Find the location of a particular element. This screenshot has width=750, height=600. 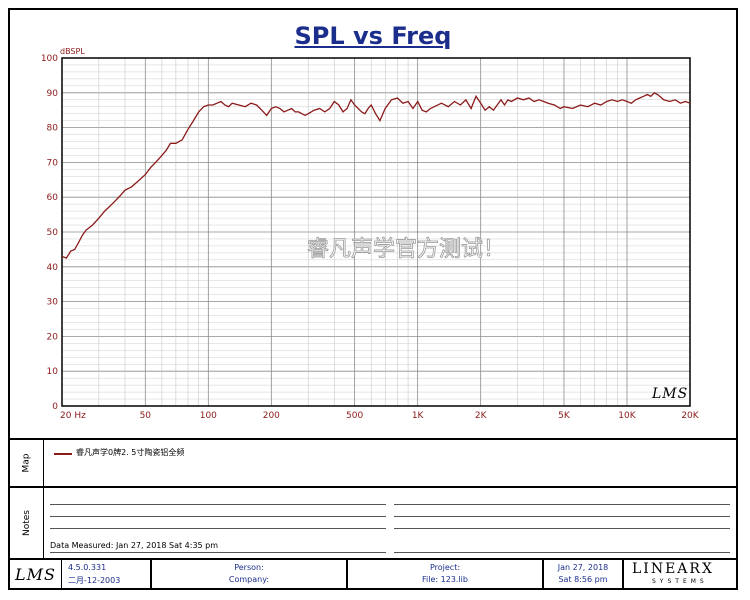

y-tick-label: 40 is located at coordinates (53, 268).